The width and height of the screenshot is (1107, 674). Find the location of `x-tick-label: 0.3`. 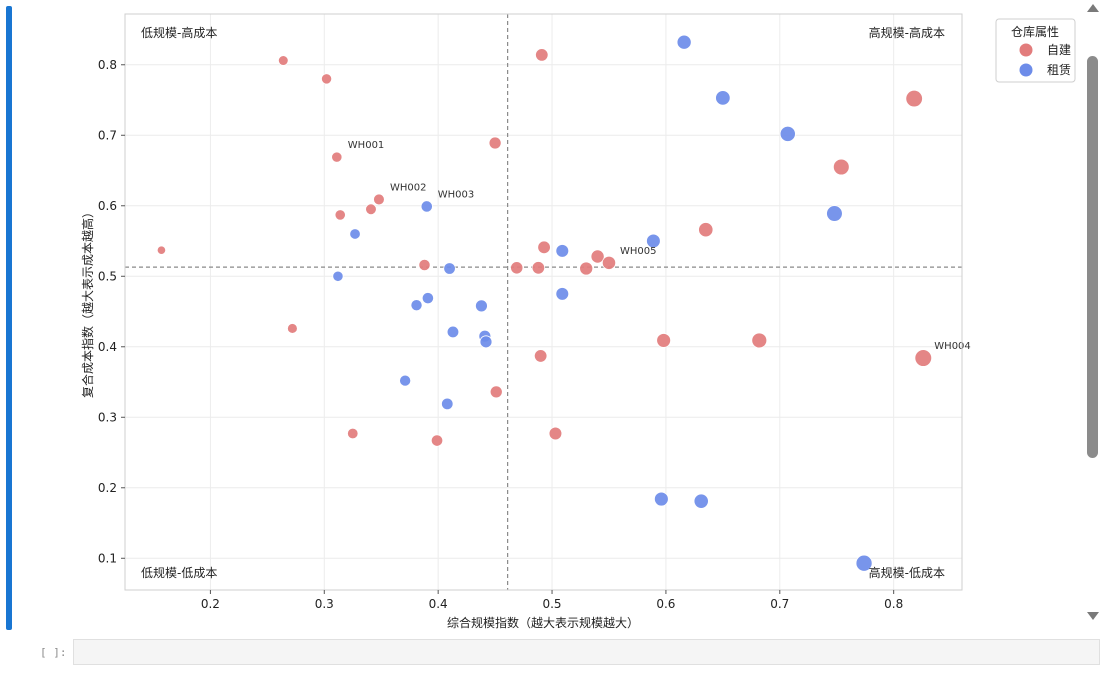

x-tick-label: 0.3 is located at coordinates (324, 604).